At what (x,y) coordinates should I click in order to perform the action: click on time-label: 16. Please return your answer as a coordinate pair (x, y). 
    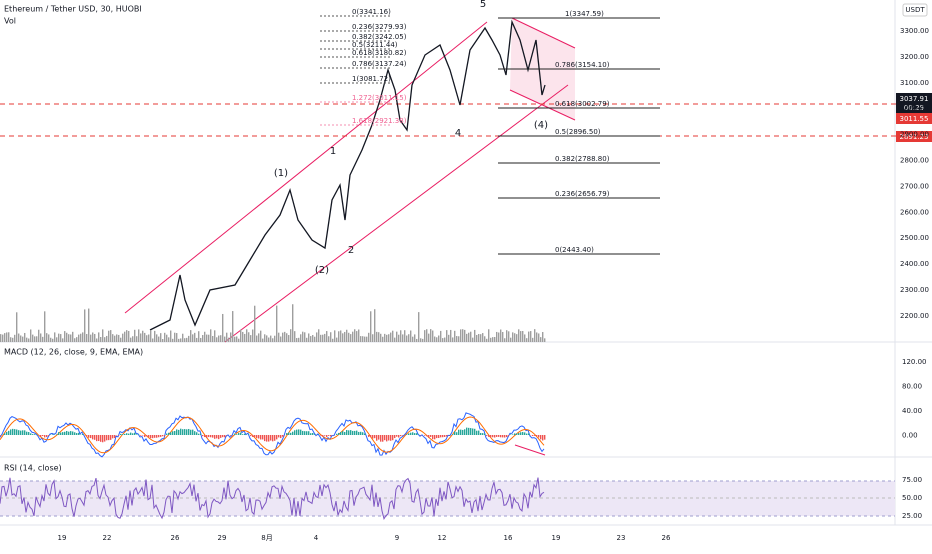
    Looking at the image, I should click on (508, 538).